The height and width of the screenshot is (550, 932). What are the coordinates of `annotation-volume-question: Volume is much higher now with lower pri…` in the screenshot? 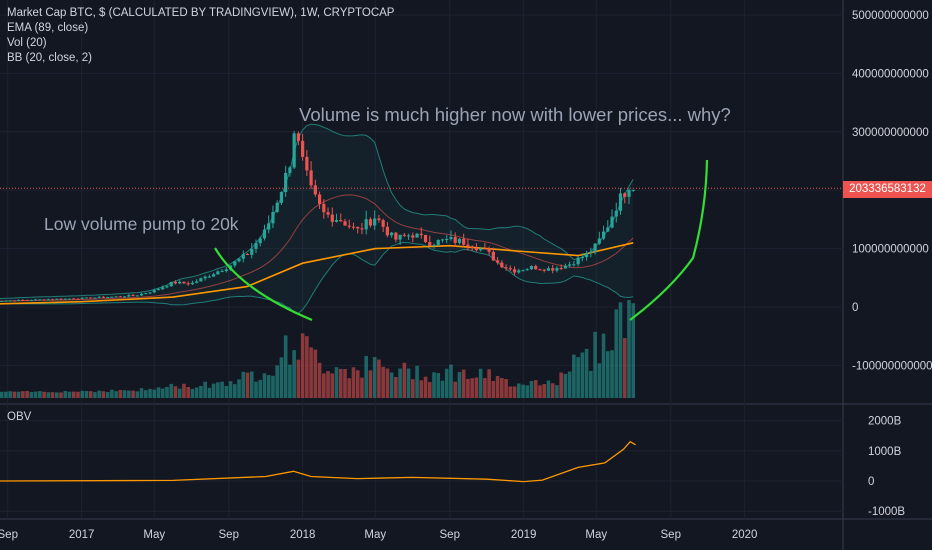 It's located at (515, 114).